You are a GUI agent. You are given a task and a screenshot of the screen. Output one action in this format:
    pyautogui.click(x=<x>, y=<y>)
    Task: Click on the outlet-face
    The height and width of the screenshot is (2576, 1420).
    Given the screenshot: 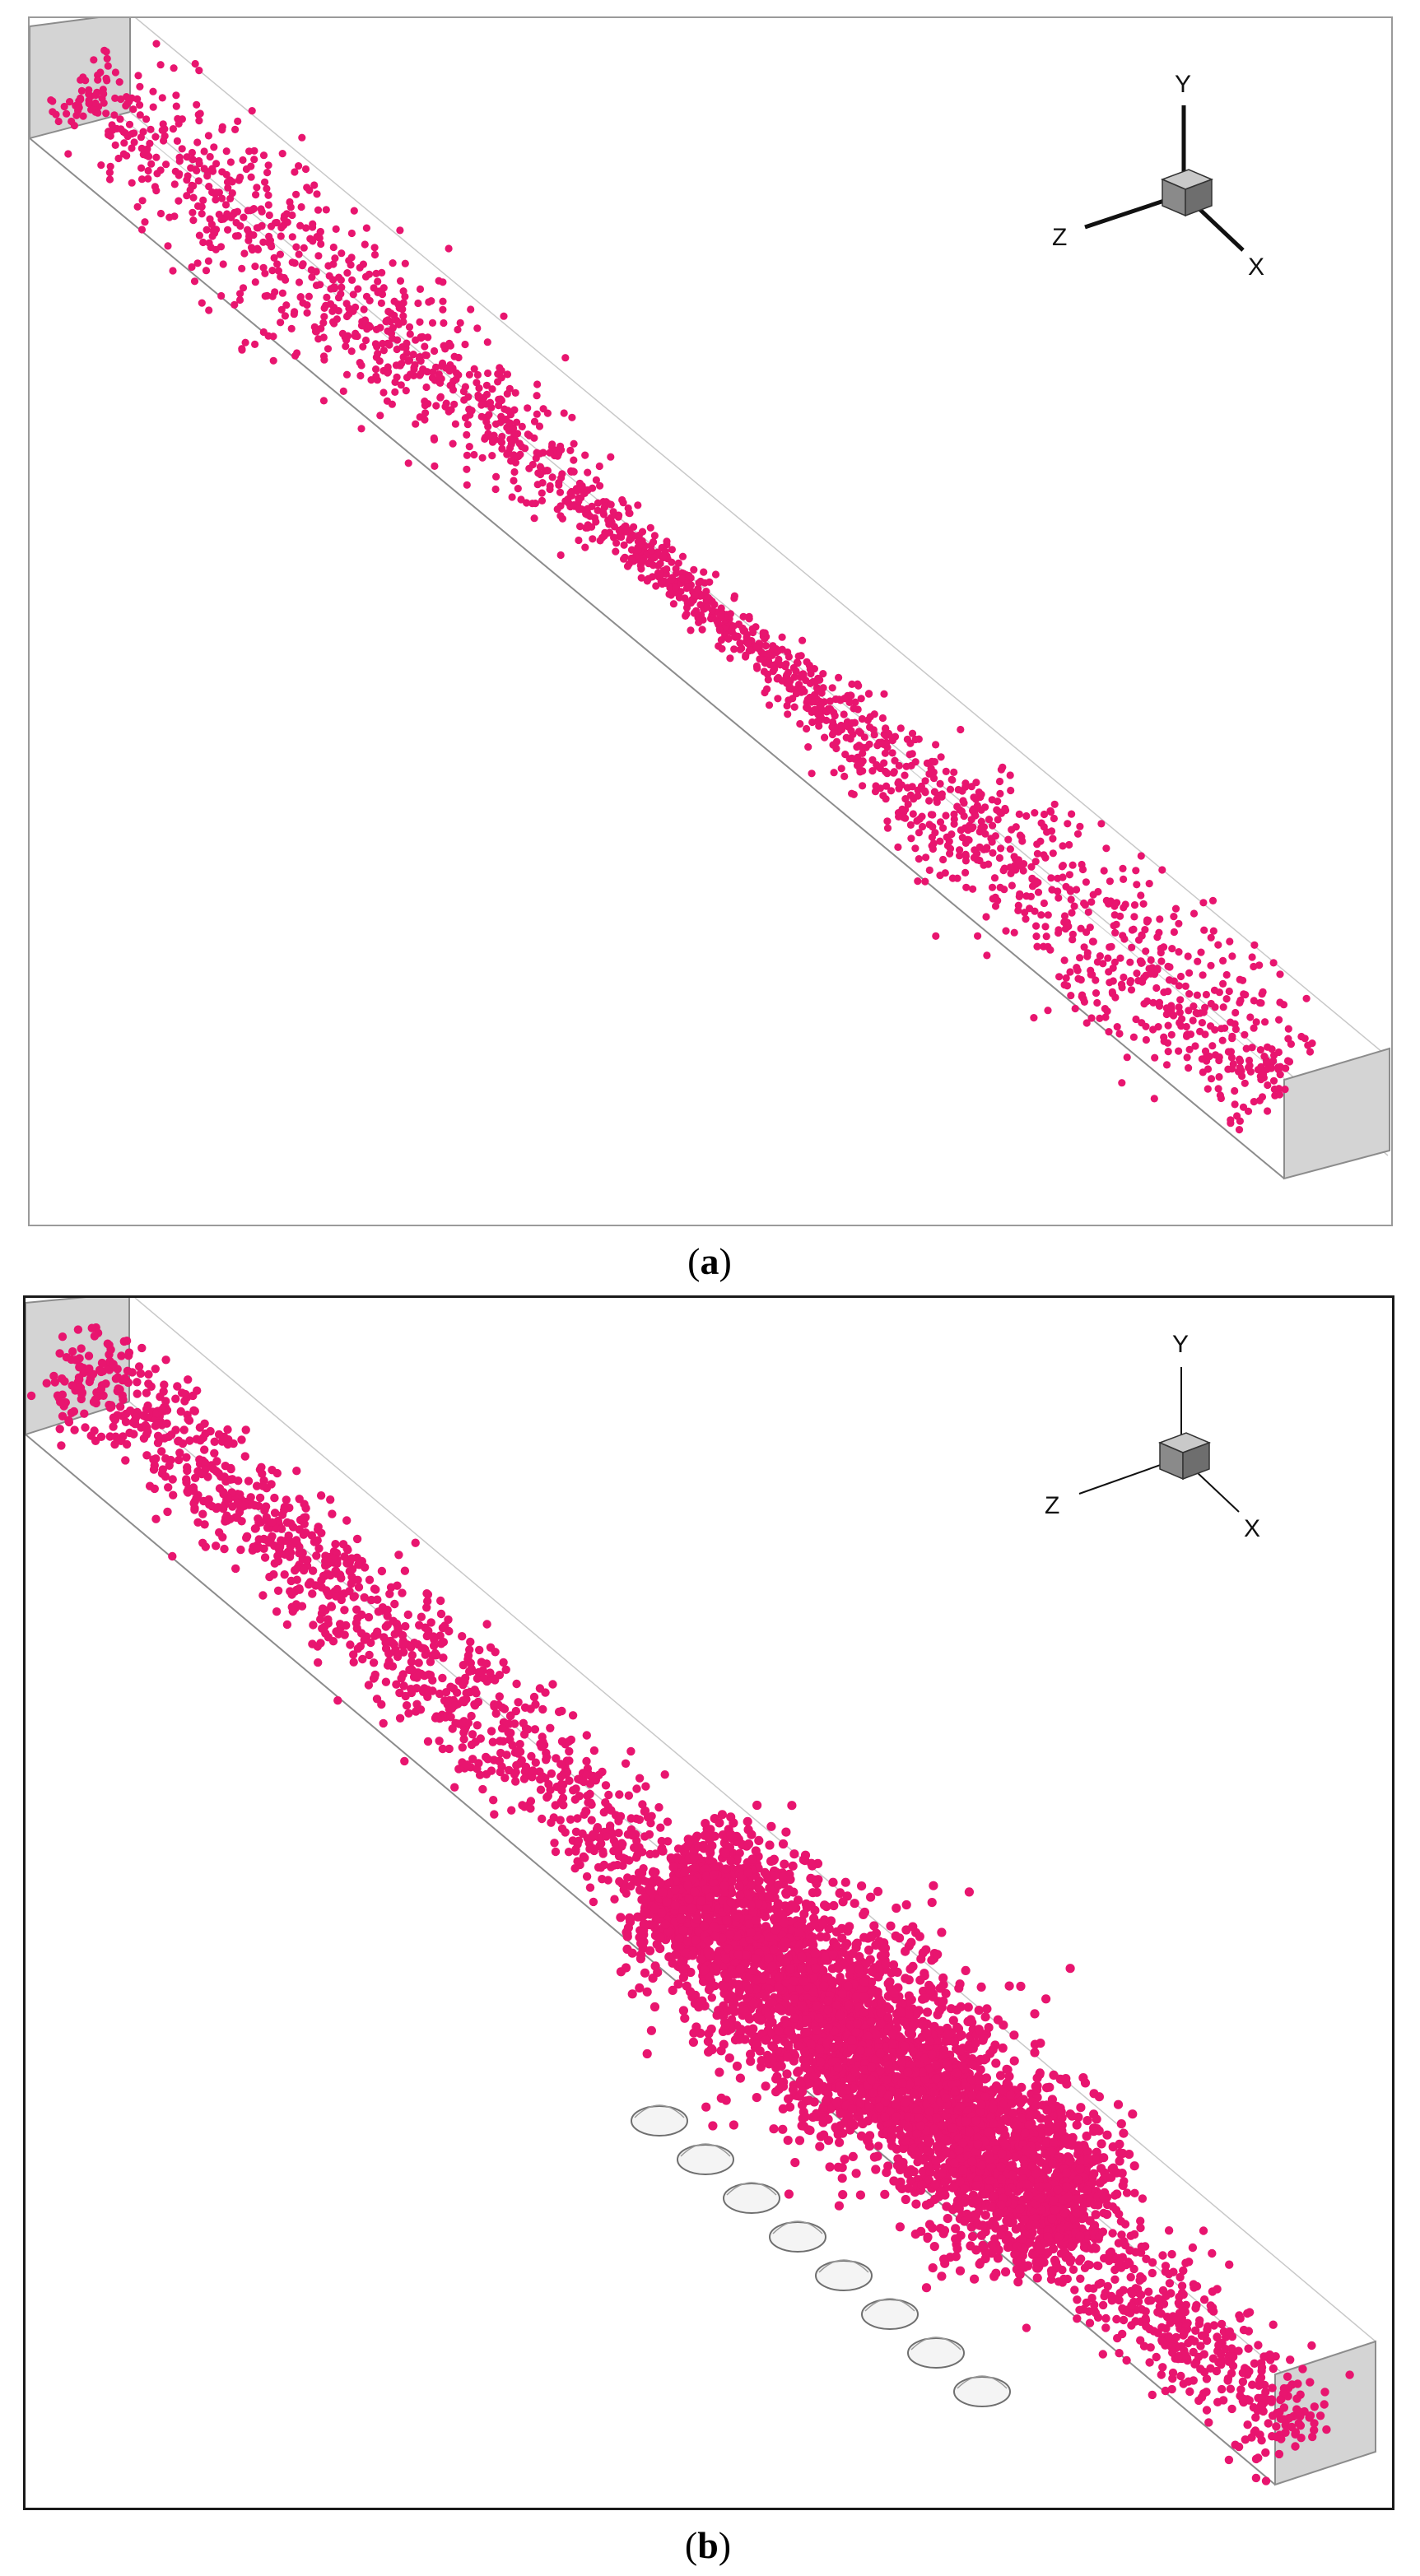 What is the action you would take?
    pyautogui.click(x=1336, y=1113)
    